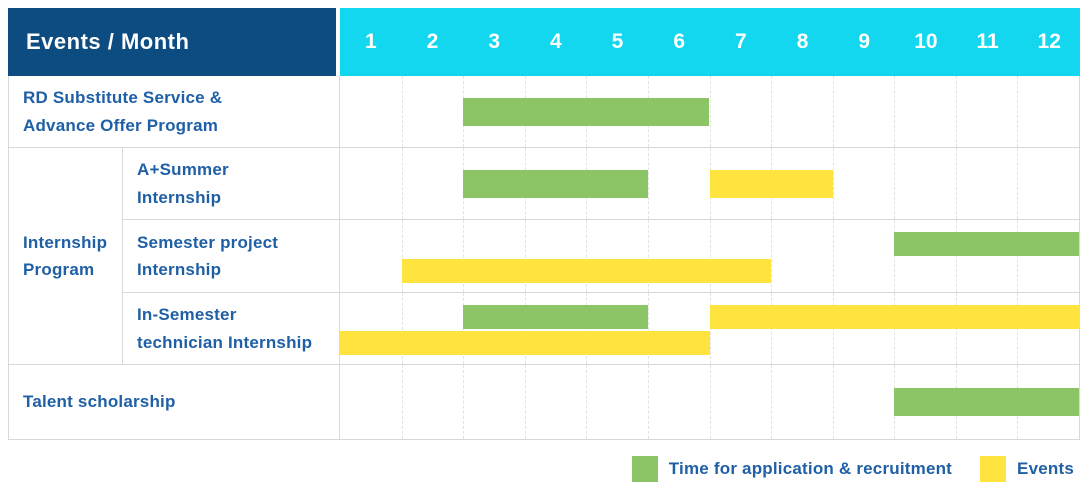  I want to click on row-label-talent-scholarship: Talent scholarship, so click(174, 402).